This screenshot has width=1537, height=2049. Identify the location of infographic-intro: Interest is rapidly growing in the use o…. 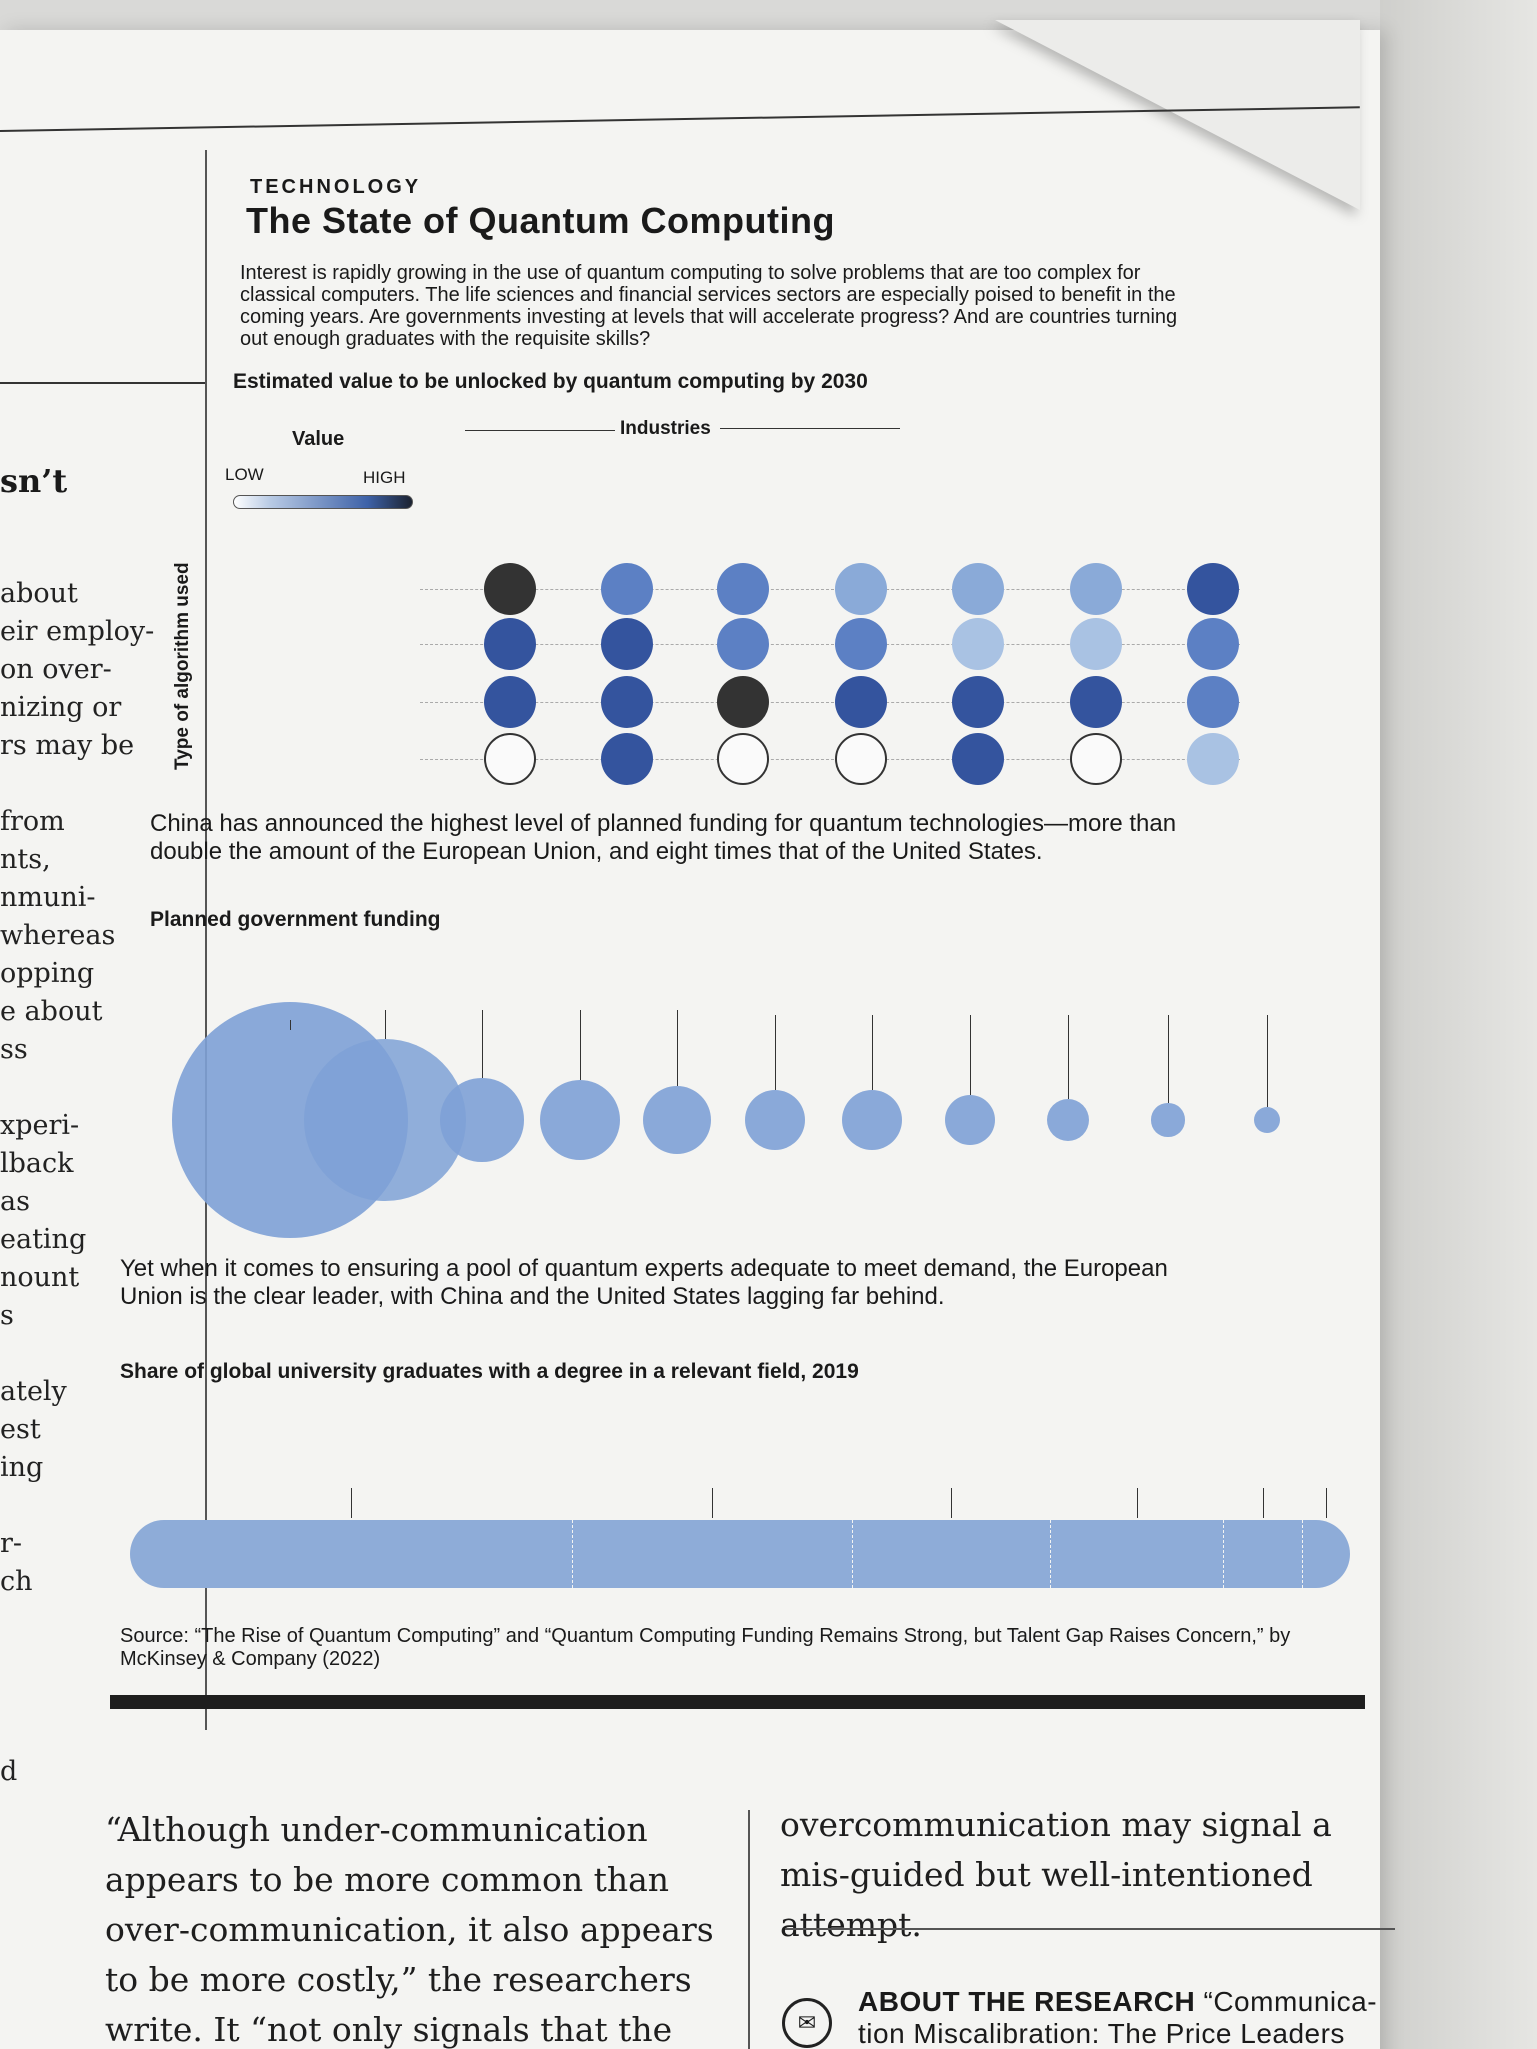
(709, 306).